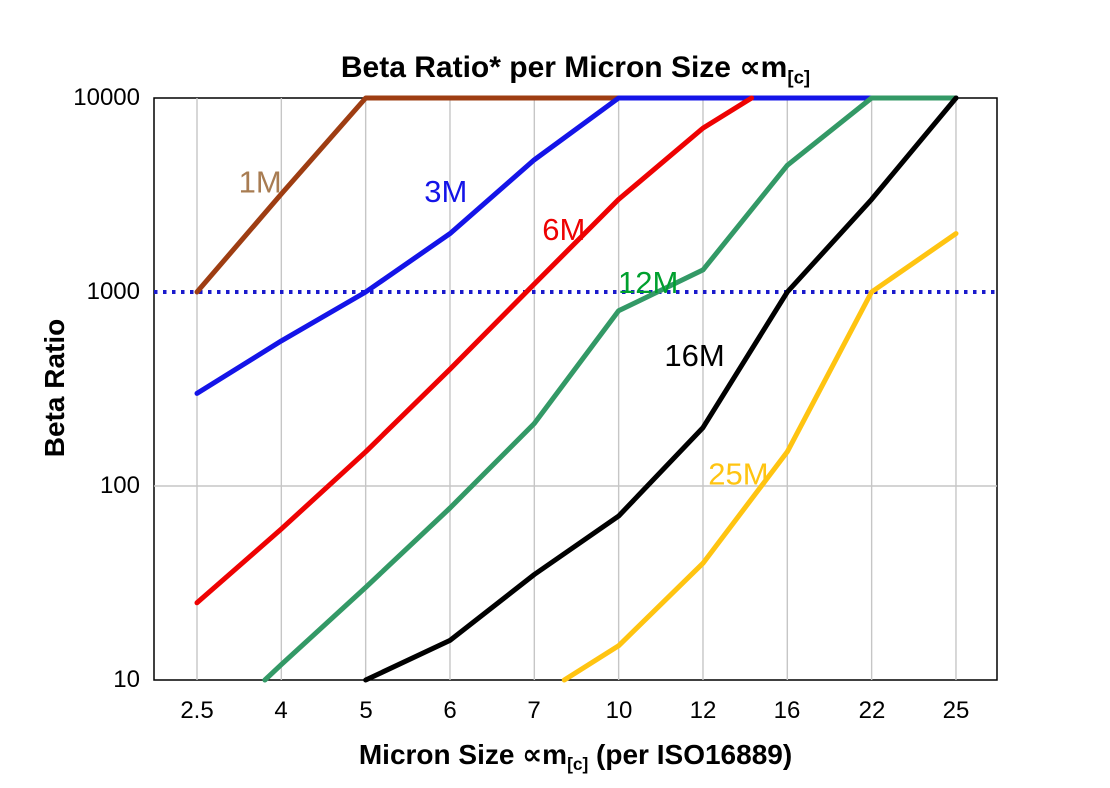  What do you see at coordinates (126, 679) in the screenshot?
I see `y-tick-label: 10` at bounding box center [126, 679].